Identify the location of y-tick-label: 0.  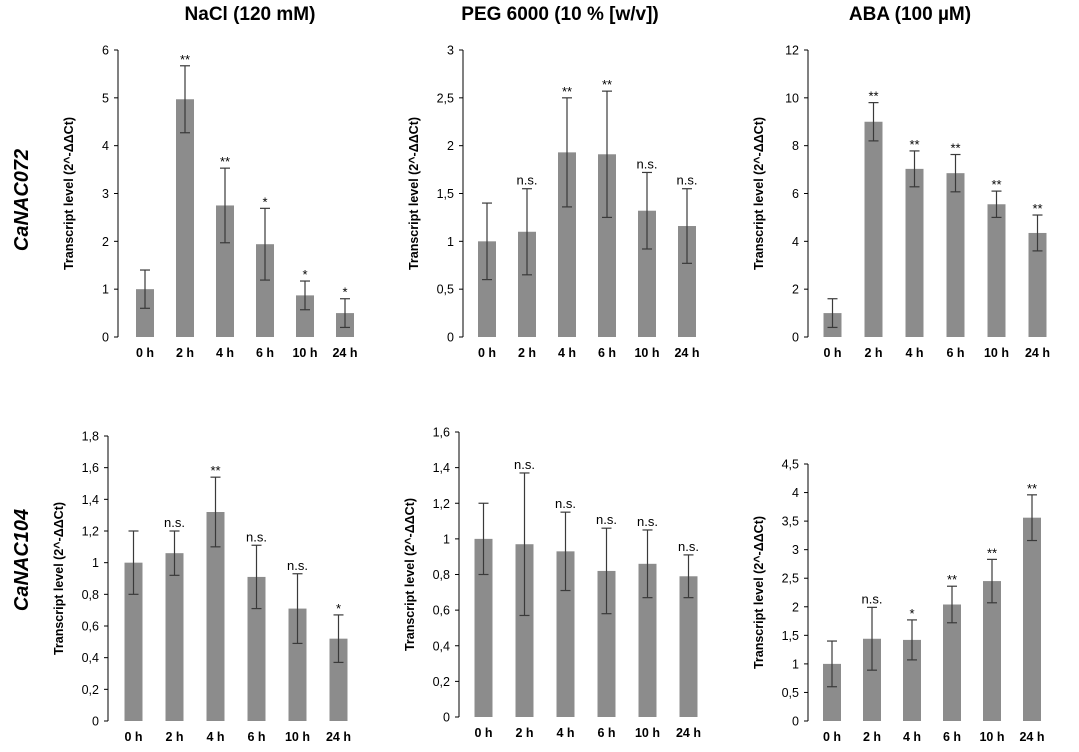
(95, 722).